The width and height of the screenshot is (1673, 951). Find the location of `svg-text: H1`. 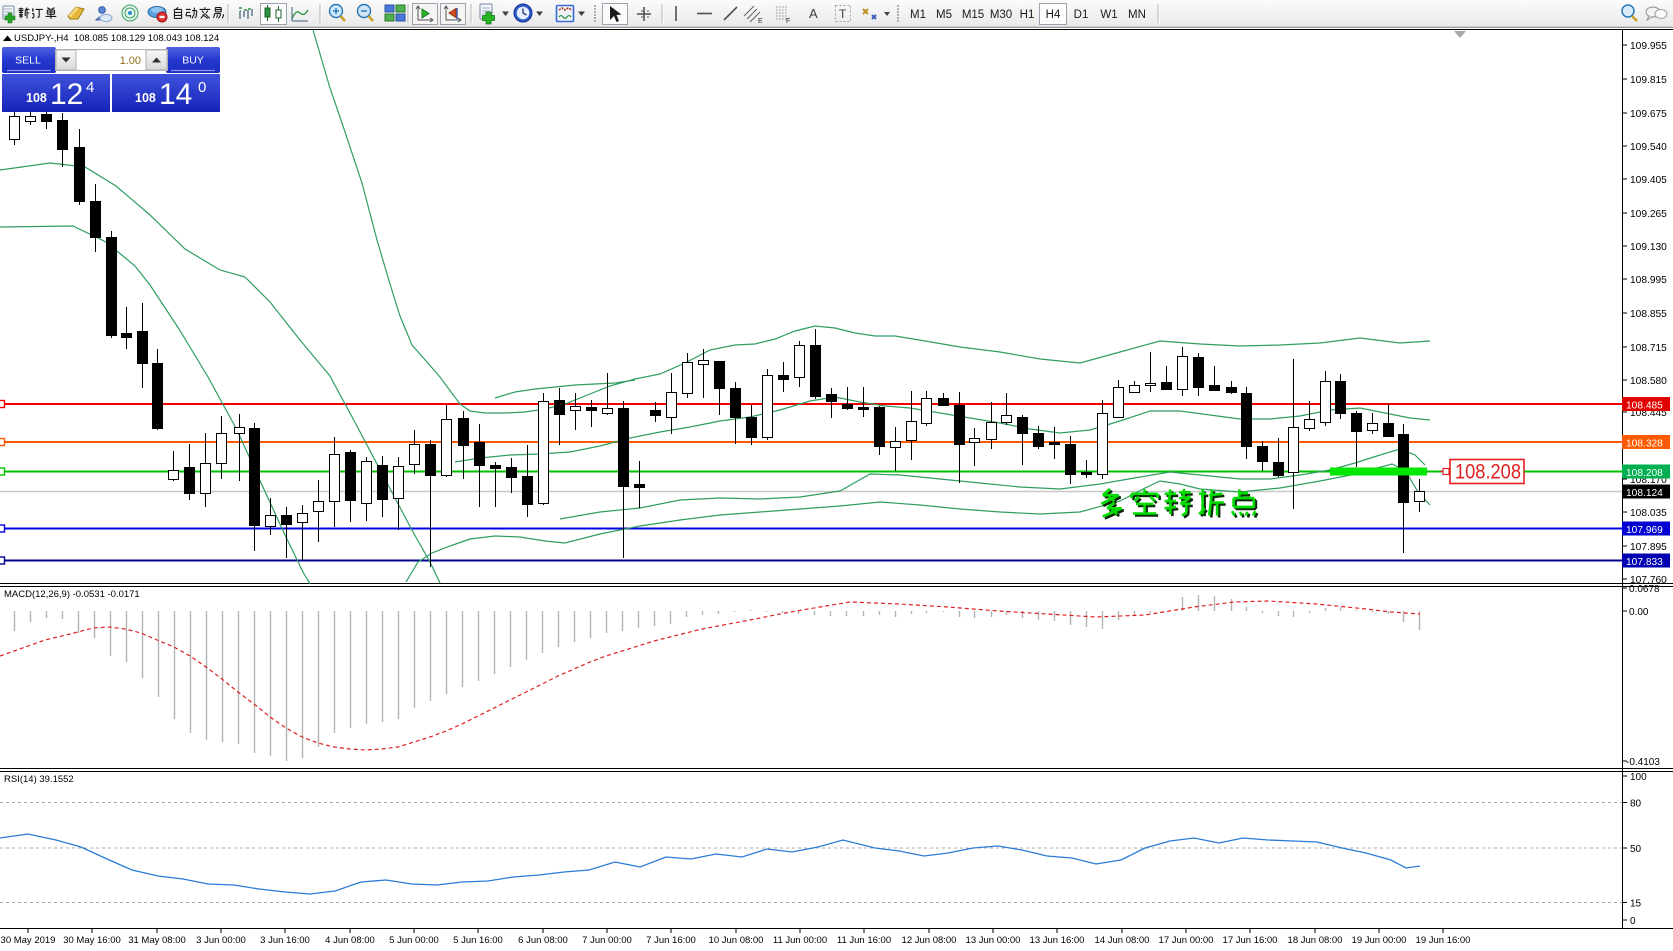

svg-text: H1 is located at coordinates (1027, 15).